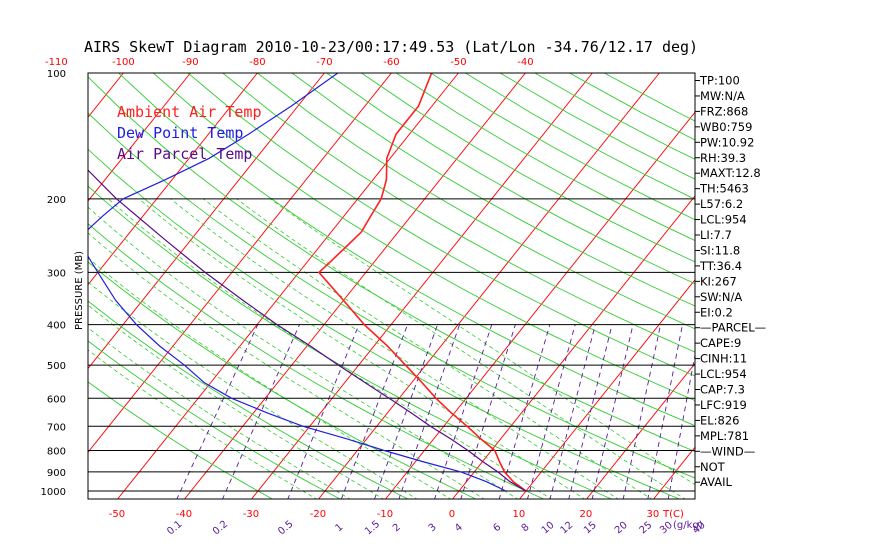 Image resolution: width=870 pixels, height=560 pixels. I want to click on bottom-temp-tick-label: -50, so click(117, 514).